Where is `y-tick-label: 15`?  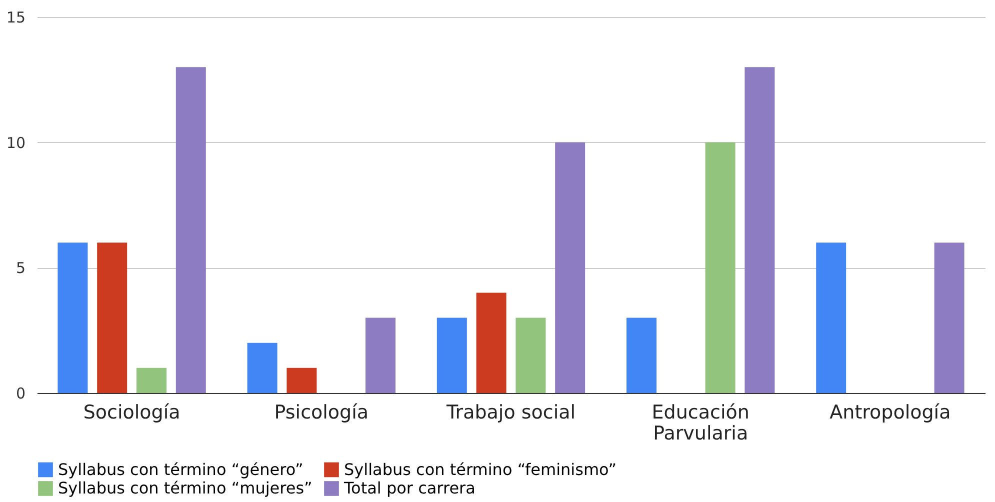
y-tick-label: 15 is located at coordinates (16, 17).